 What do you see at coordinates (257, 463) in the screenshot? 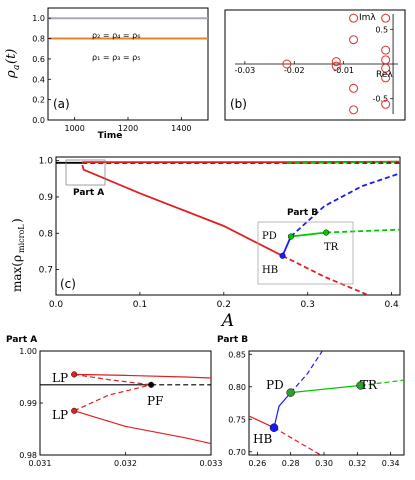
I see `part-b-xtick-label: 0.26` at bounding box center [257, 463].